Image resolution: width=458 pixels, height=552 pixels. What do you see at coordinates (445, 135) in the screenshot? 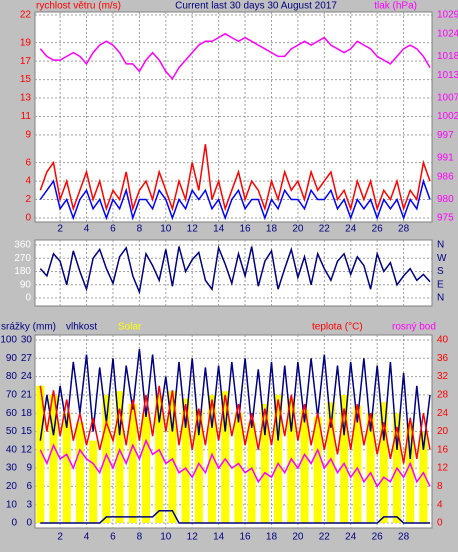
I see `y-tick-label: 997` at bounding box center [445, 135].